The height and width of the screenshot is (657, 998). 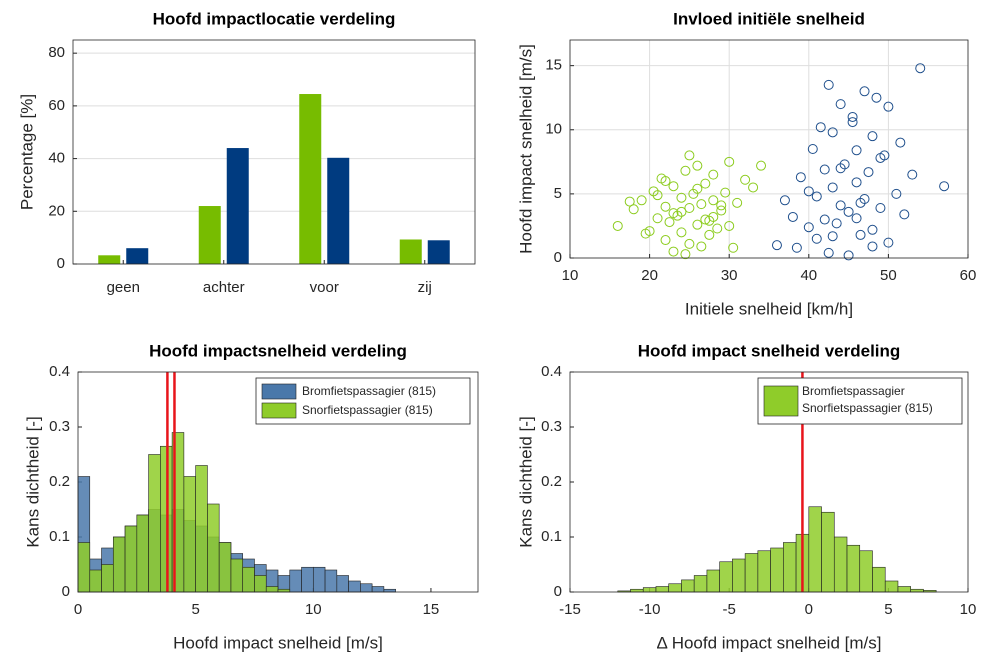 I want to click on plot-area, so click(x=274, y=152).